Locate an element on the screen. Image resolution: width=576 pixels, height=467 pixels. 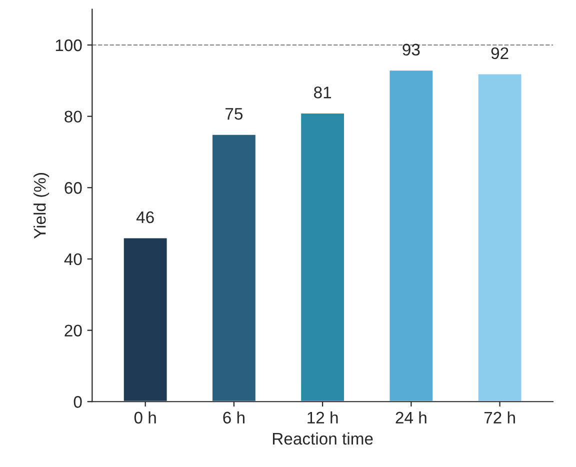
y-tick-label: 60 is located at coordinates (73, 188).